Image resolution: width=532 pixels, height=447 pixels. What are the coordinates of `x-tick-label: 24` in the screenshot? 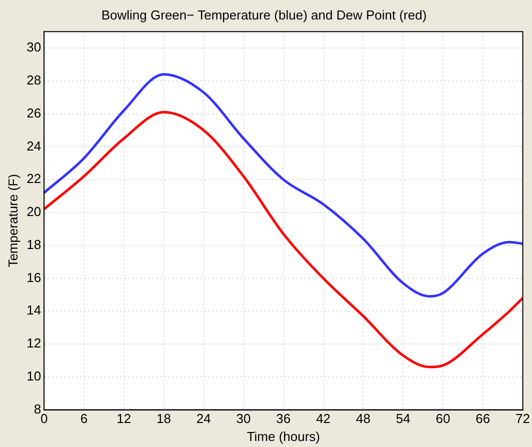 It's located at (203, 418).